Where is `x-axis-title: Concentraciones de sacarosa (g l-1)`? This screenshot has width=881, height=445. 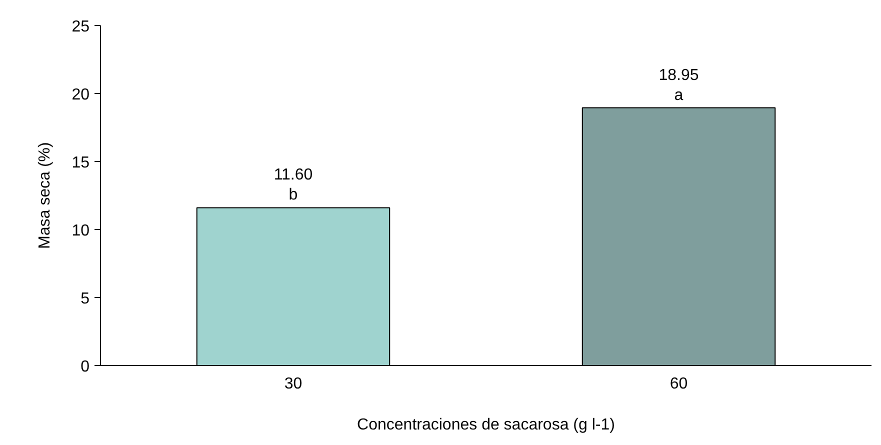
x-axis-title: Concentraciones de sacarosa (g l-1) is located at coordinates (486, 425).